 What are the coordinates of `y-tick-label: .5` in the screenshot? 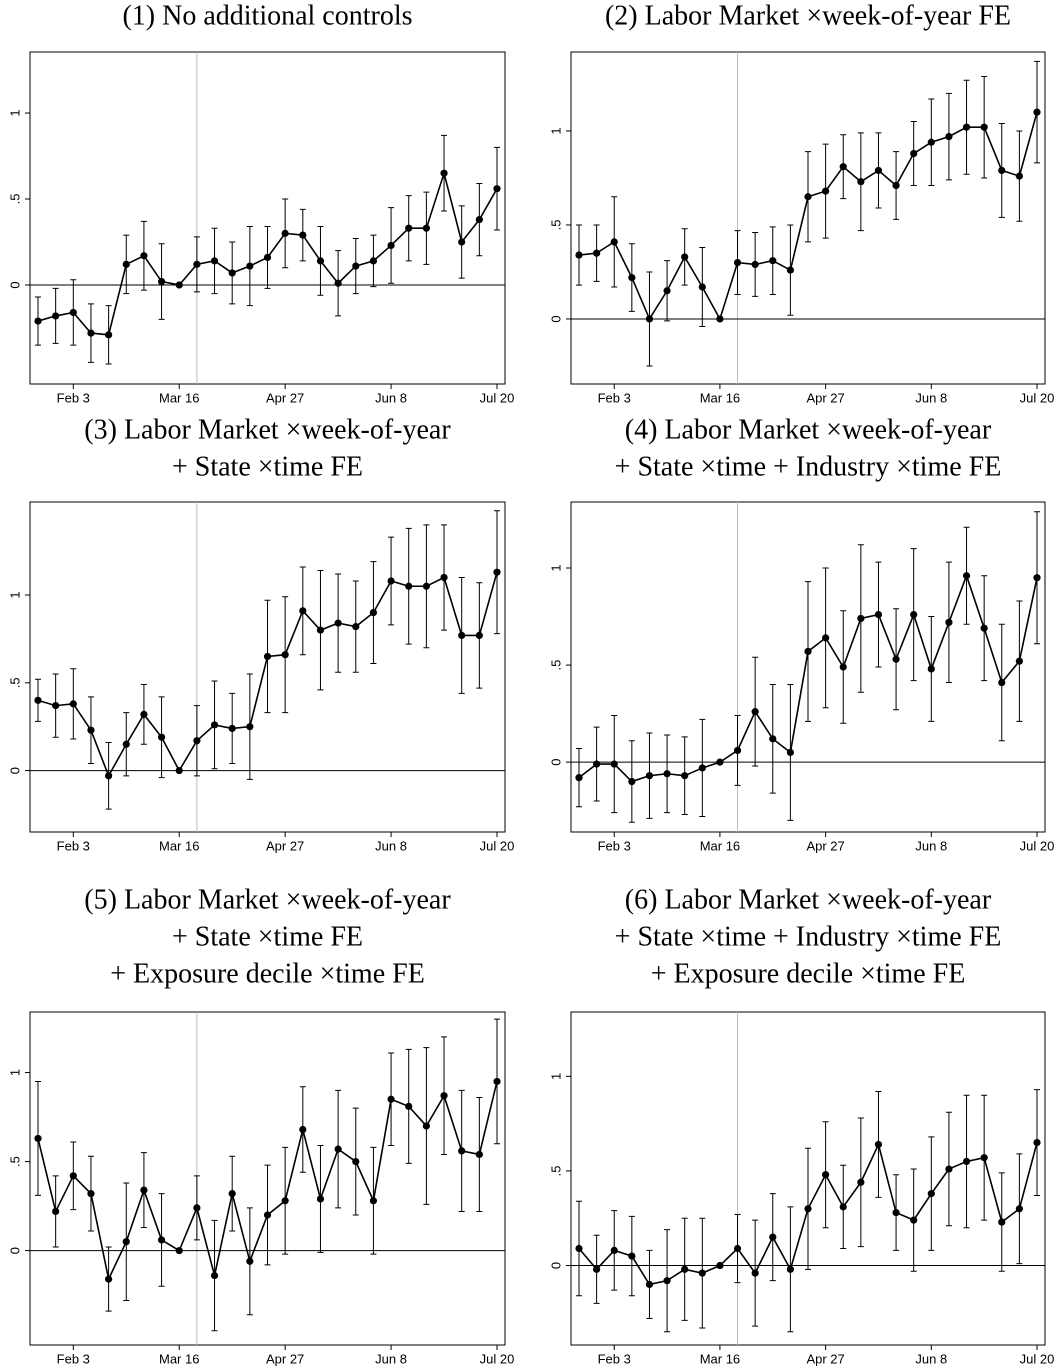 It's located at (555, 665).